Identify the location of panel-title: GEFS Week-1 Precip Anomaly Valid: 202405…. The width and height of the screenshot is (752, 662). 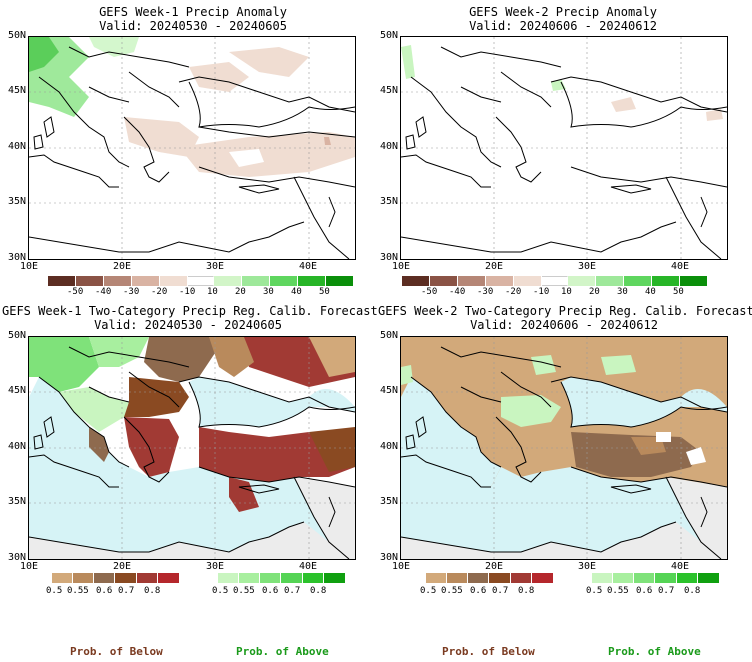
(193, 19).